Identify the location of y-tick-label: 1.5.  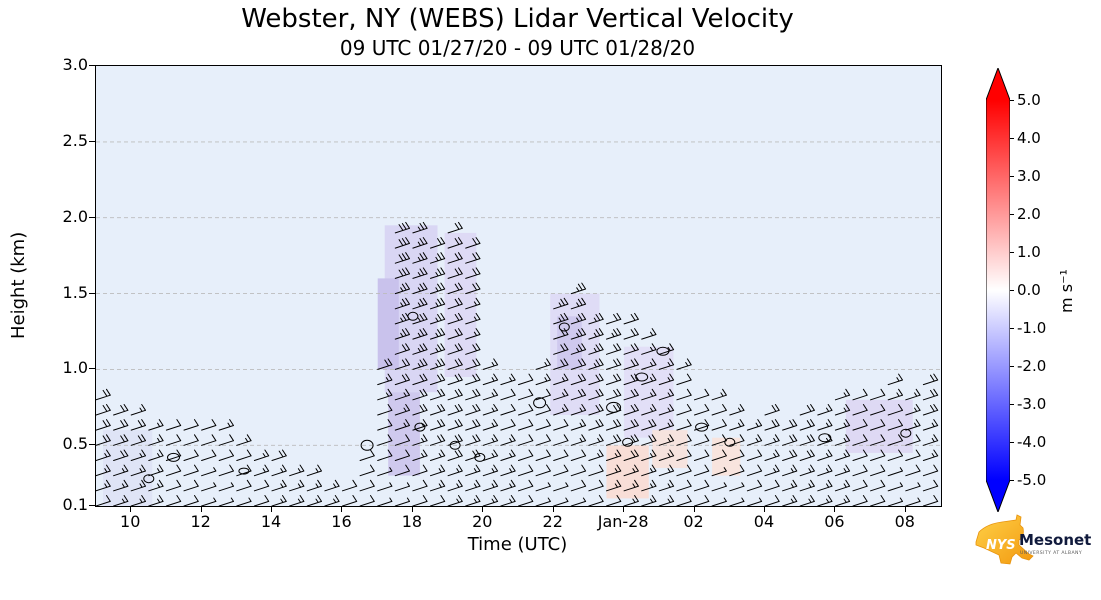
(75, 292).